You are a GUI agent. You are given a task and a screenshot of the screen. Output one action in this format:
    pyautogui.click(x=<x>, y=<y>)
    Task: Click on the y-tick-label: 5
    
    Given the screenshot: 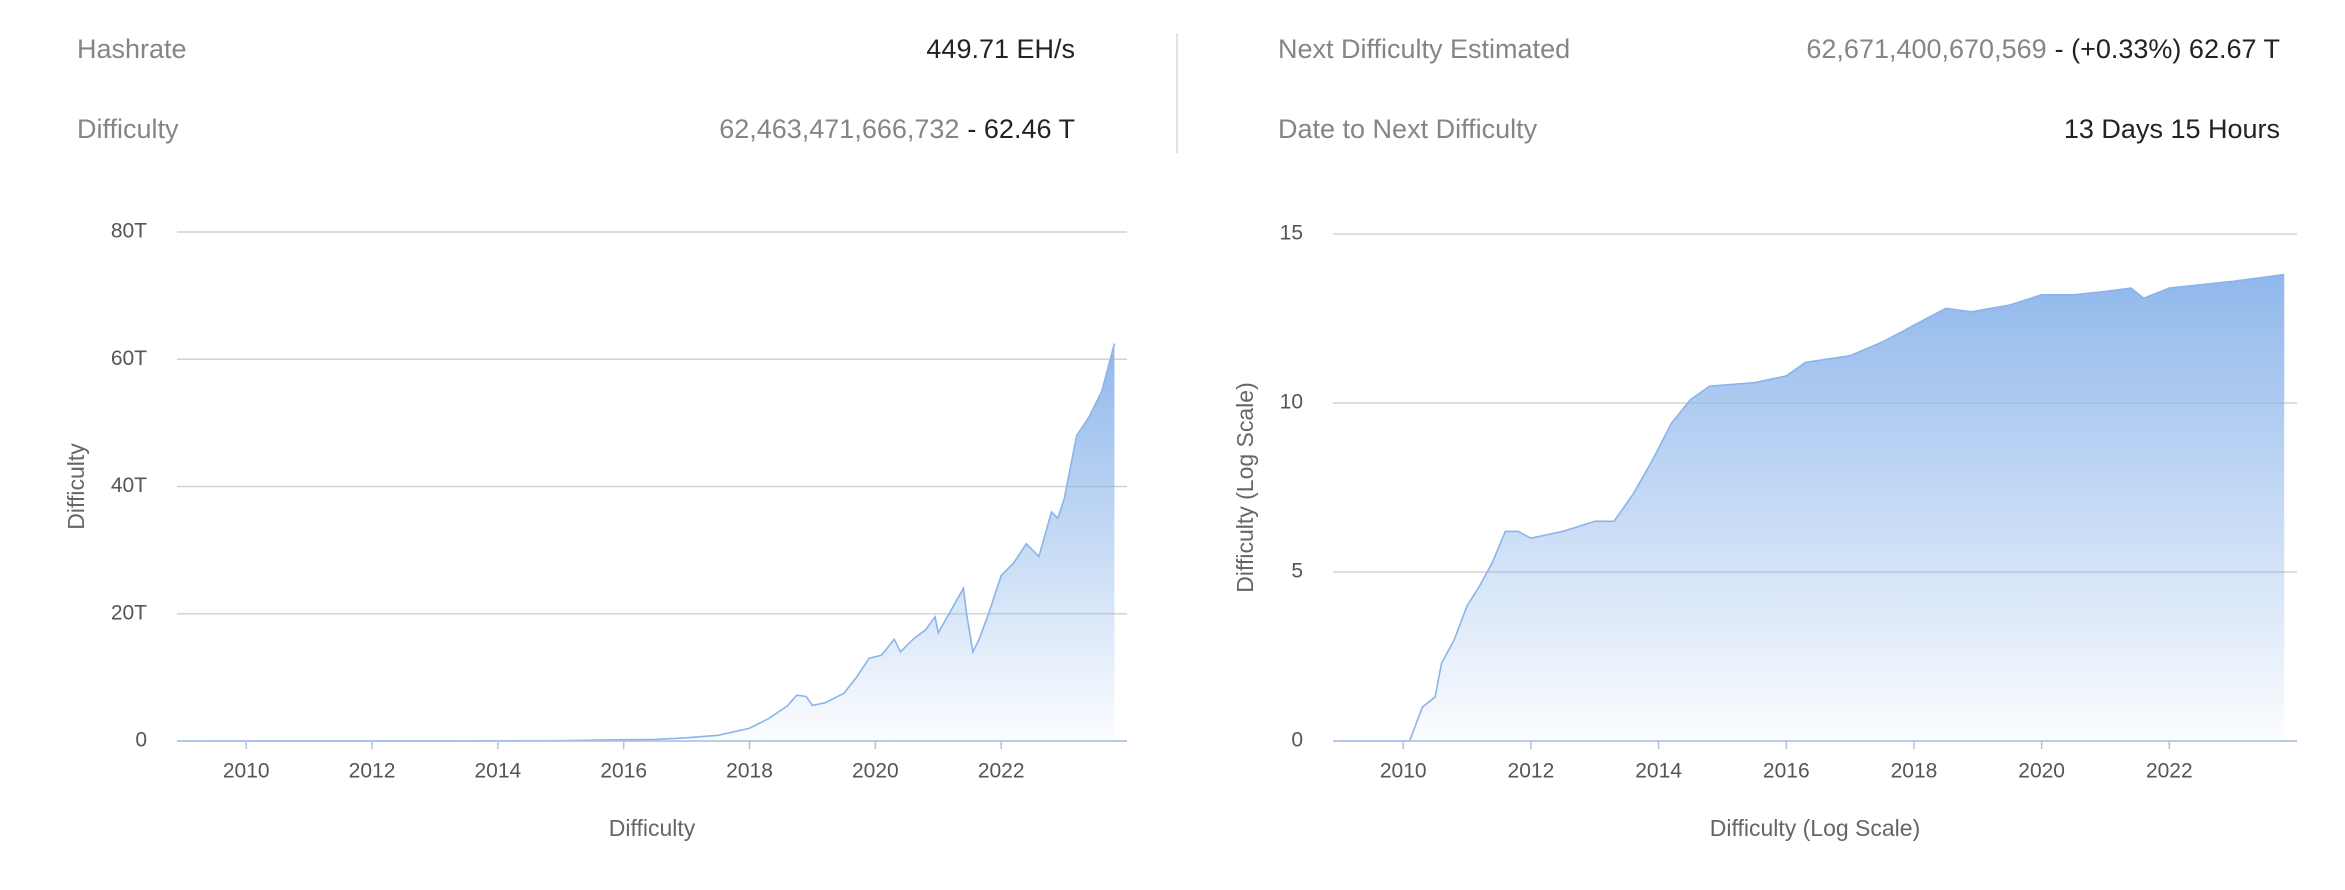 What is the action you would take?
    pyautogui.click(x=1297, y=571)
    